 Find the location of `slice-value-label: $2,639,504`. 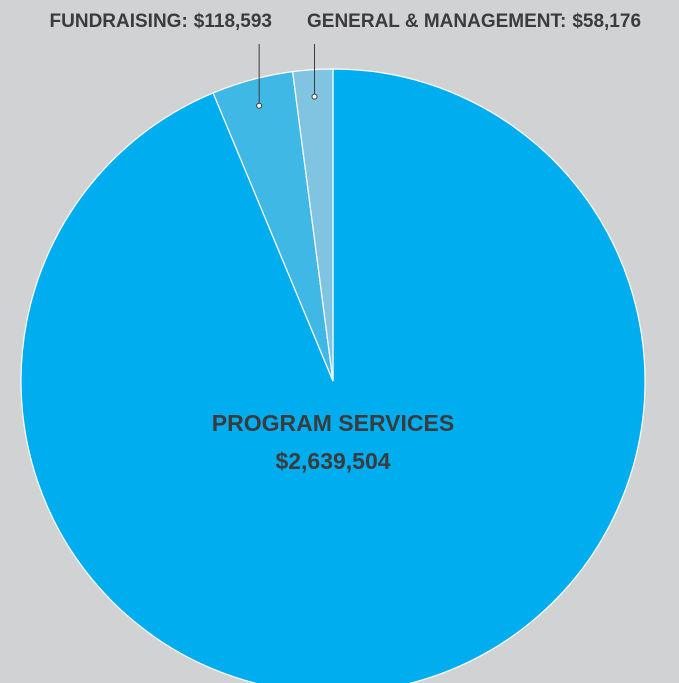

slice-value-label: $2,639,504 is located at coordinates (332, 461).